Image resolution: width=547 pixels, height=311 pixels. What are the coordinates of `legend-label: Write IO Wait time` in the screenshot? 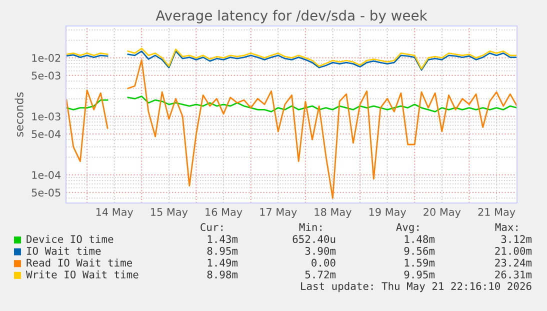 It's located at (82, 274).